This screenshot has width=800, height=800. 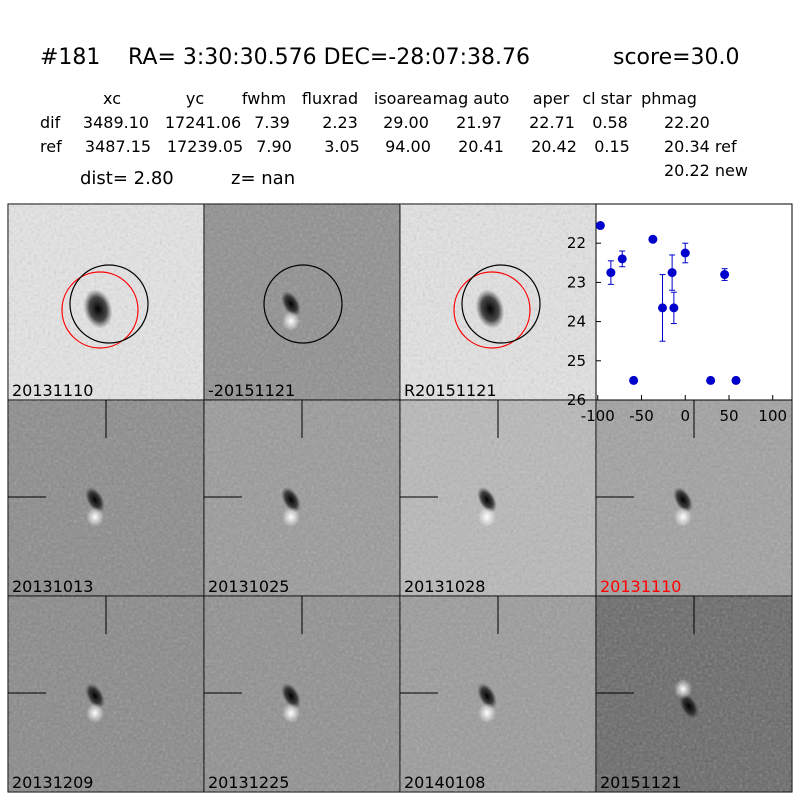 I want to click on table-cell: 29.00, so click(x=406, y=122).